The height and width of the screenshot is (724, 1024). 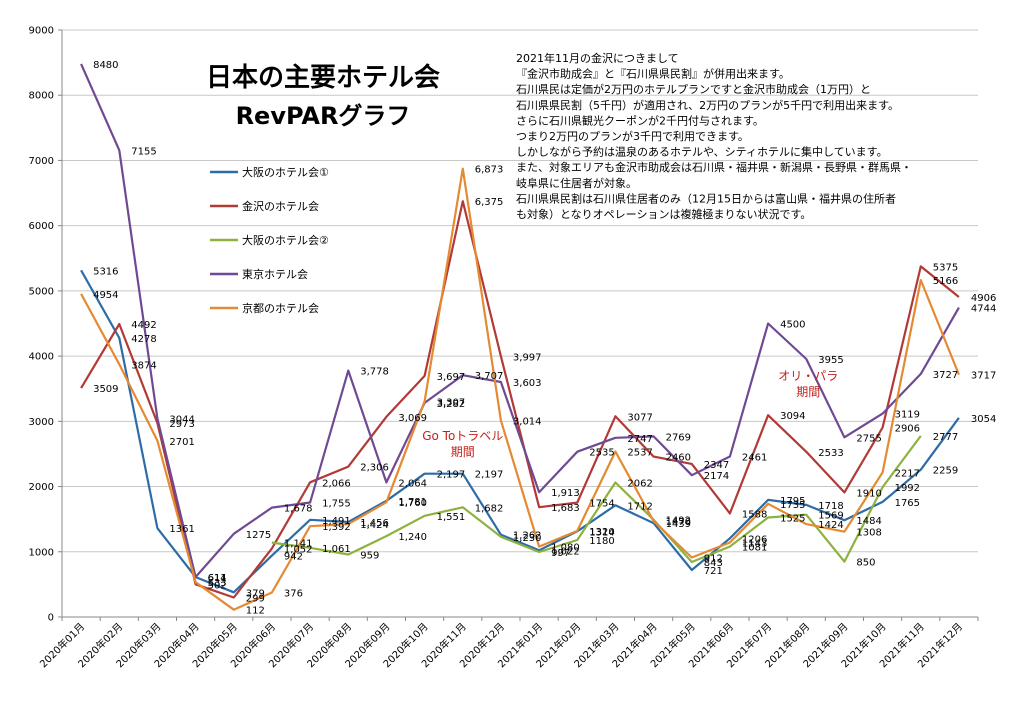 I want to click on data-label: 4906, so click(x=983, y=298).